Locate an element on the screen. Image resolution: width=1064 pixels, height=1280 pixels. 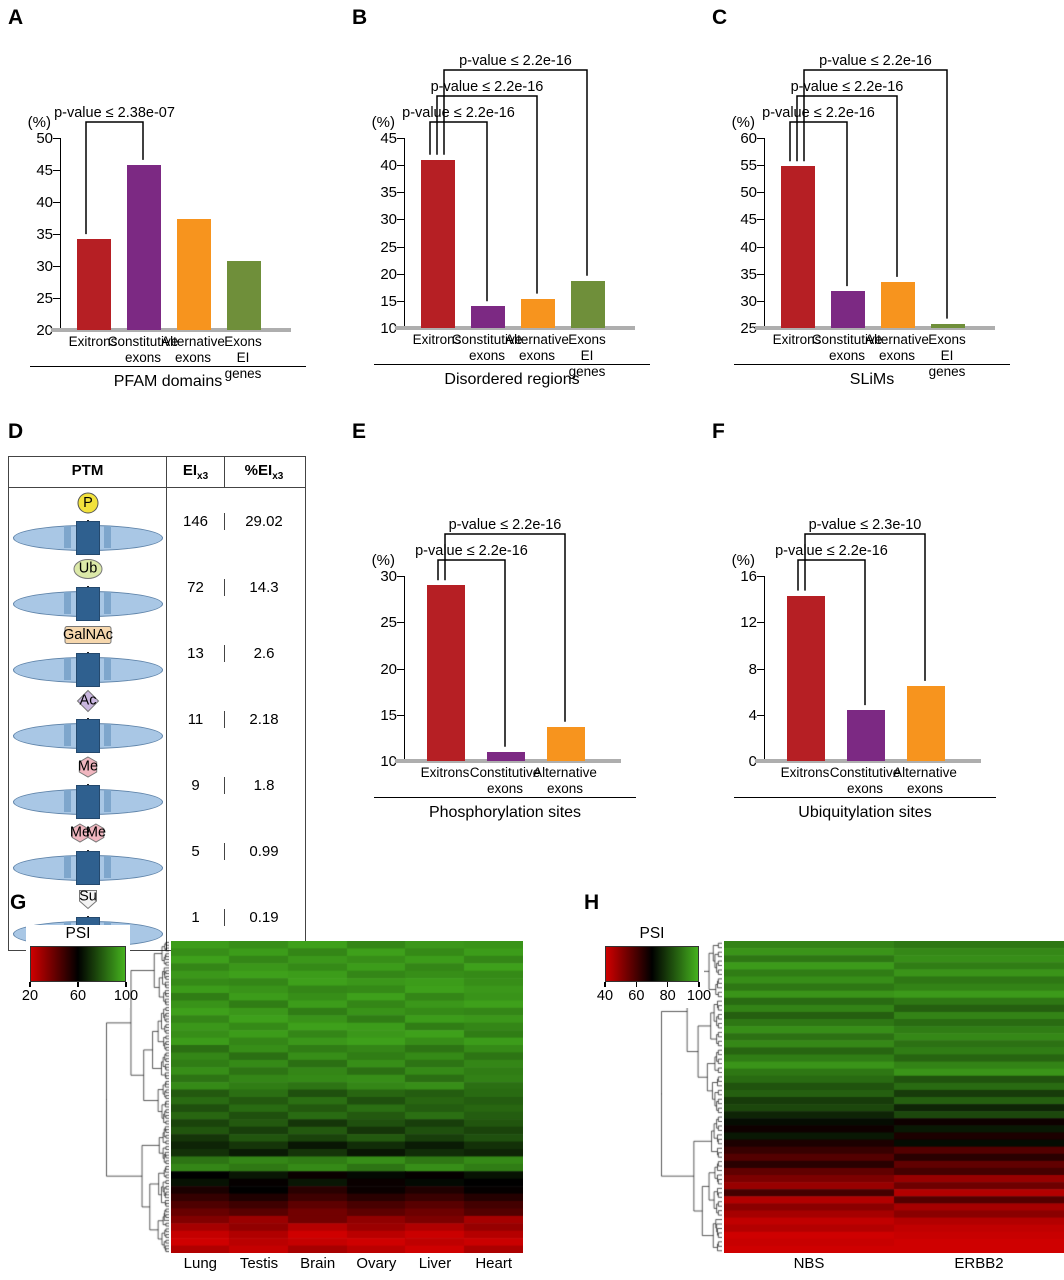
ei-count: 72 is located at coordinates (196, 587).